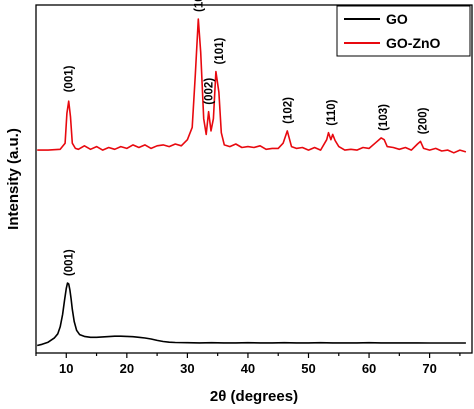 The height and width of the screenshot is (409, 474). Describe the element at coordinates (397, 19) in the screenshot. I see `legend-label-go: GO` at that location.